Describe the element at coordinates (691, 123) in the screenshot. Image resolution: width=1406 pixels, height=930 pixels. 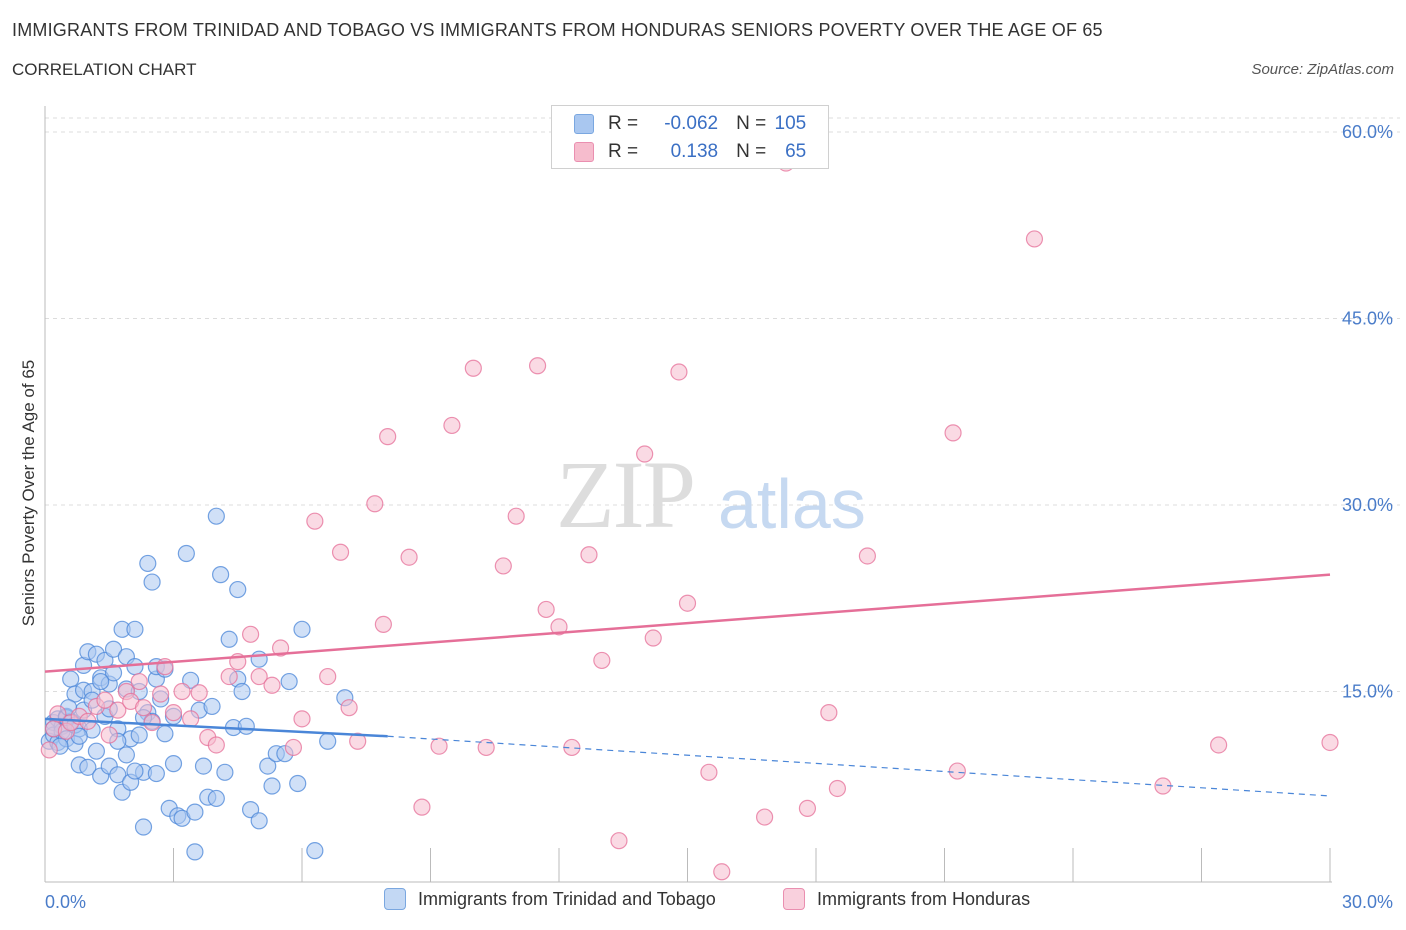
I see `legend-r-value: -0.062` at that location.